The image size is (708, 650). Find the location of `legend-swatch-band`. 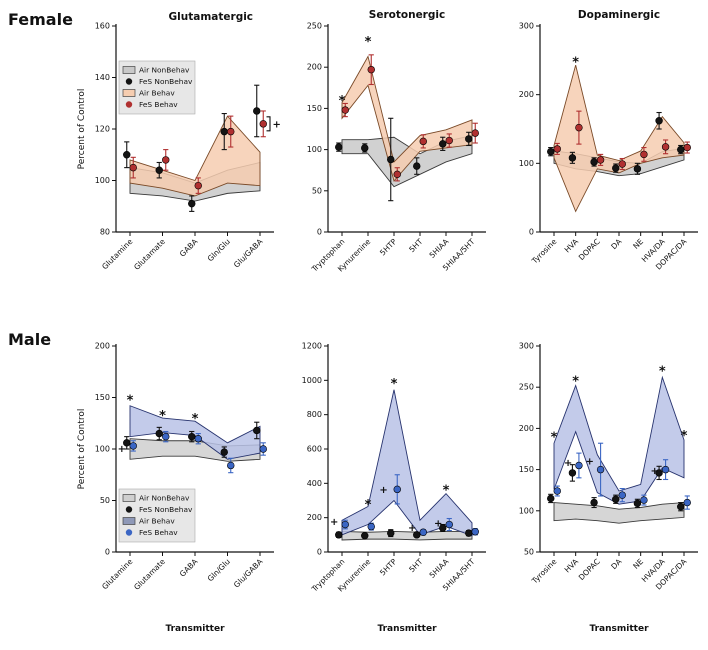

legend-swatch-band is located at coordinates (129, 521).